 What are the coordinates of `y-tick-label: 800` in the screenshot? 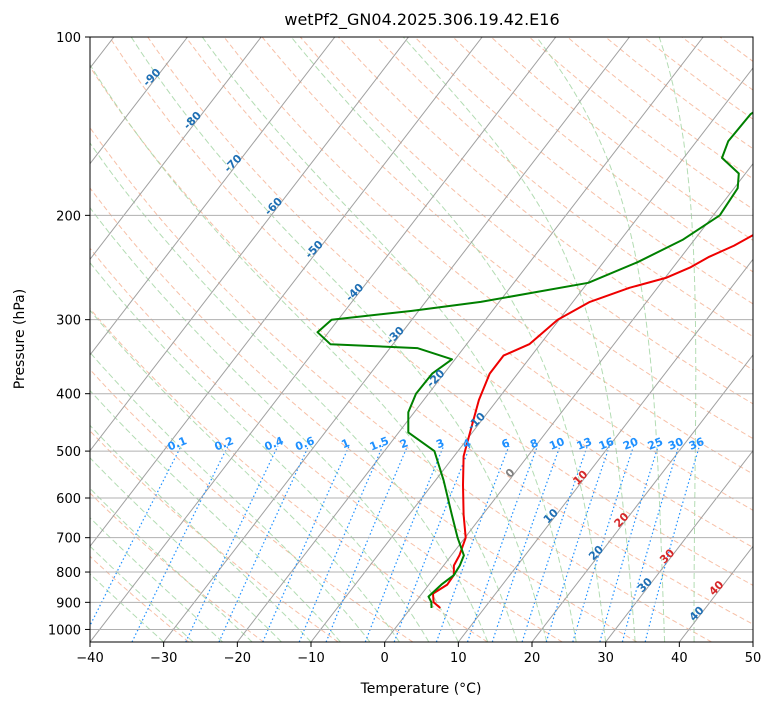 It's located at (68, 573).